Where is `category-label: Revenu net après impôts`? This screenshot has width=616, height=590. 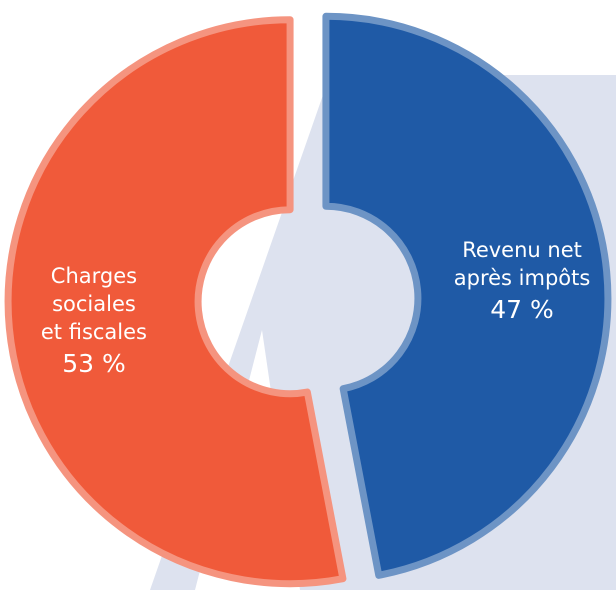
category-label: Revenu net après impôts is located at coordinates (522, 263).